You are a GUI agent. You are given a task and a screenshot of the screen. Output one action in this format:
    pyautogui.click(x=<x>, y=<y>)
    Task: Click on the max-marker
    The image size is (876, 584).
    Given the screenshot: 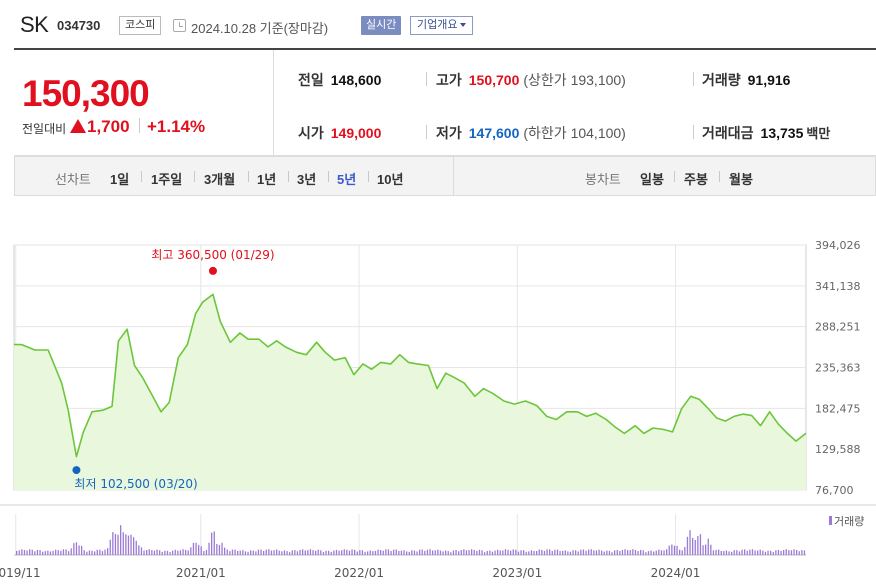 What is the action you would take?
    pyautogui.click(x=212, y=270)
    